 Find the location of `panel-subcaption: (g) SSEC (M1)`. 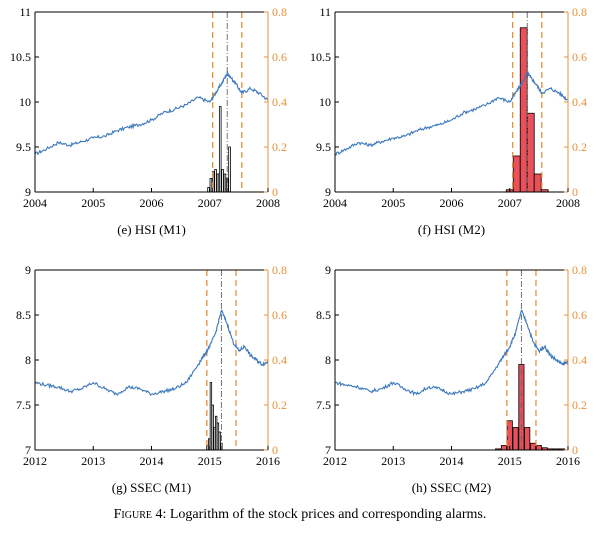

panel-subcaption: (g) SSEC (M1) is located at coordinates (151, 487).